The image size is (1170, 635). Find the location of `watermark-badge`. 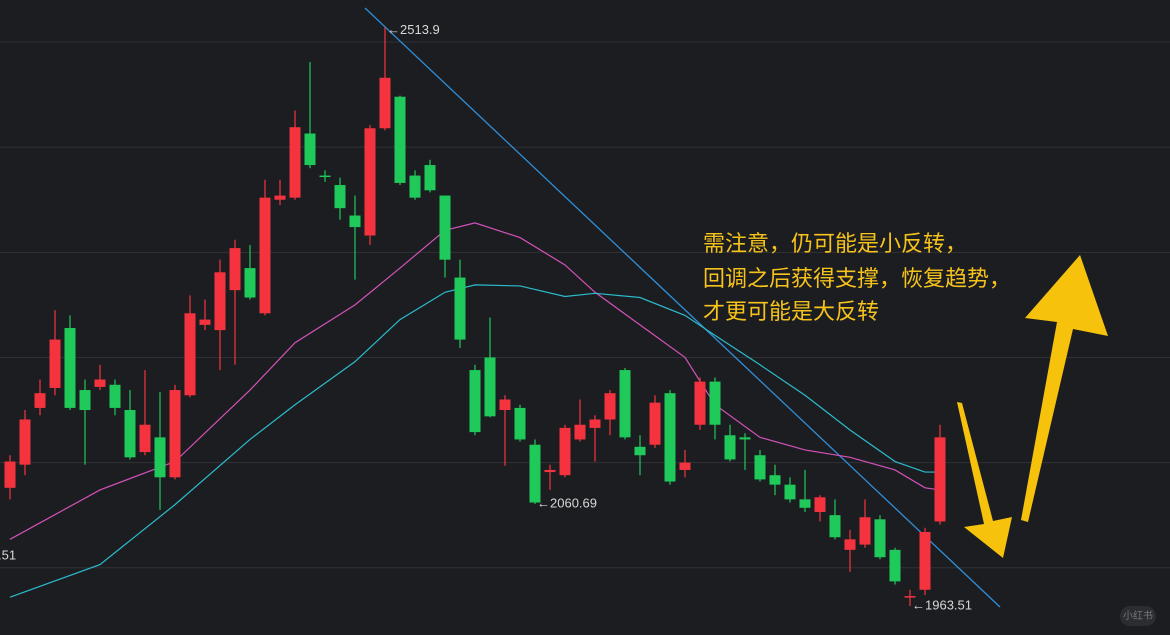

watermark-badge is located at coordinates (1138, 616).